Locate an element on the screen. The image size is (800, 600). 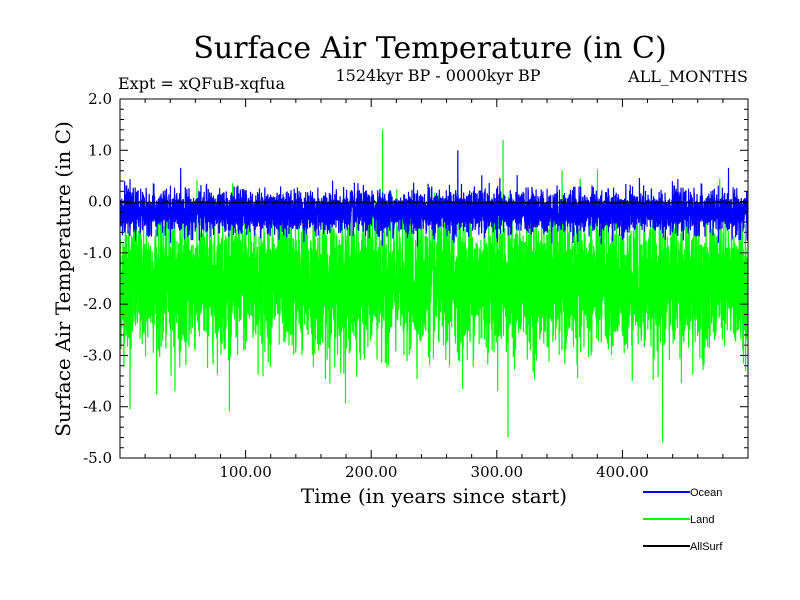
chart-subtitle-left: Expt = xQFuB-xqfua is located at coordinates (201, 83).